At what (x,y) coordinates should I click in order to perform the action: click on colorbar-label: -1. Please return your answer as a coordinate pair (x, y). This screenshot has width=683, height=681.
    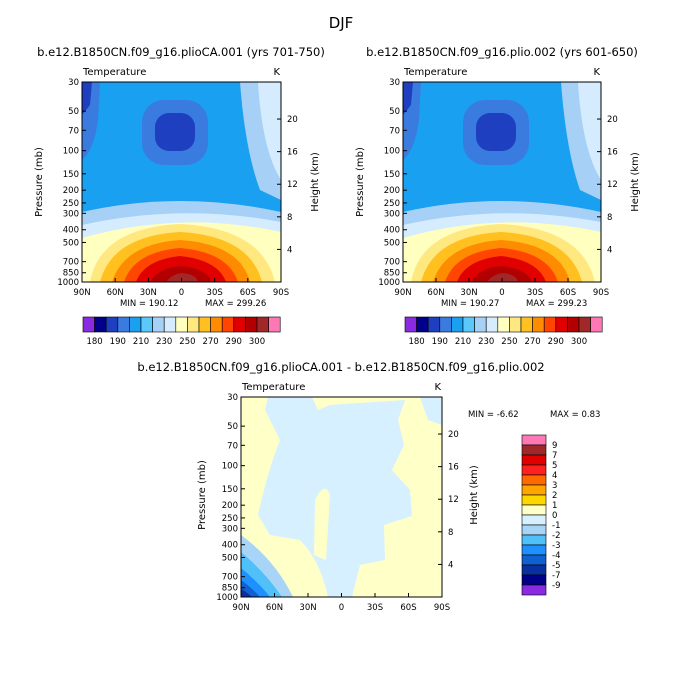
    Looking at the image, I should click on (556, 526).